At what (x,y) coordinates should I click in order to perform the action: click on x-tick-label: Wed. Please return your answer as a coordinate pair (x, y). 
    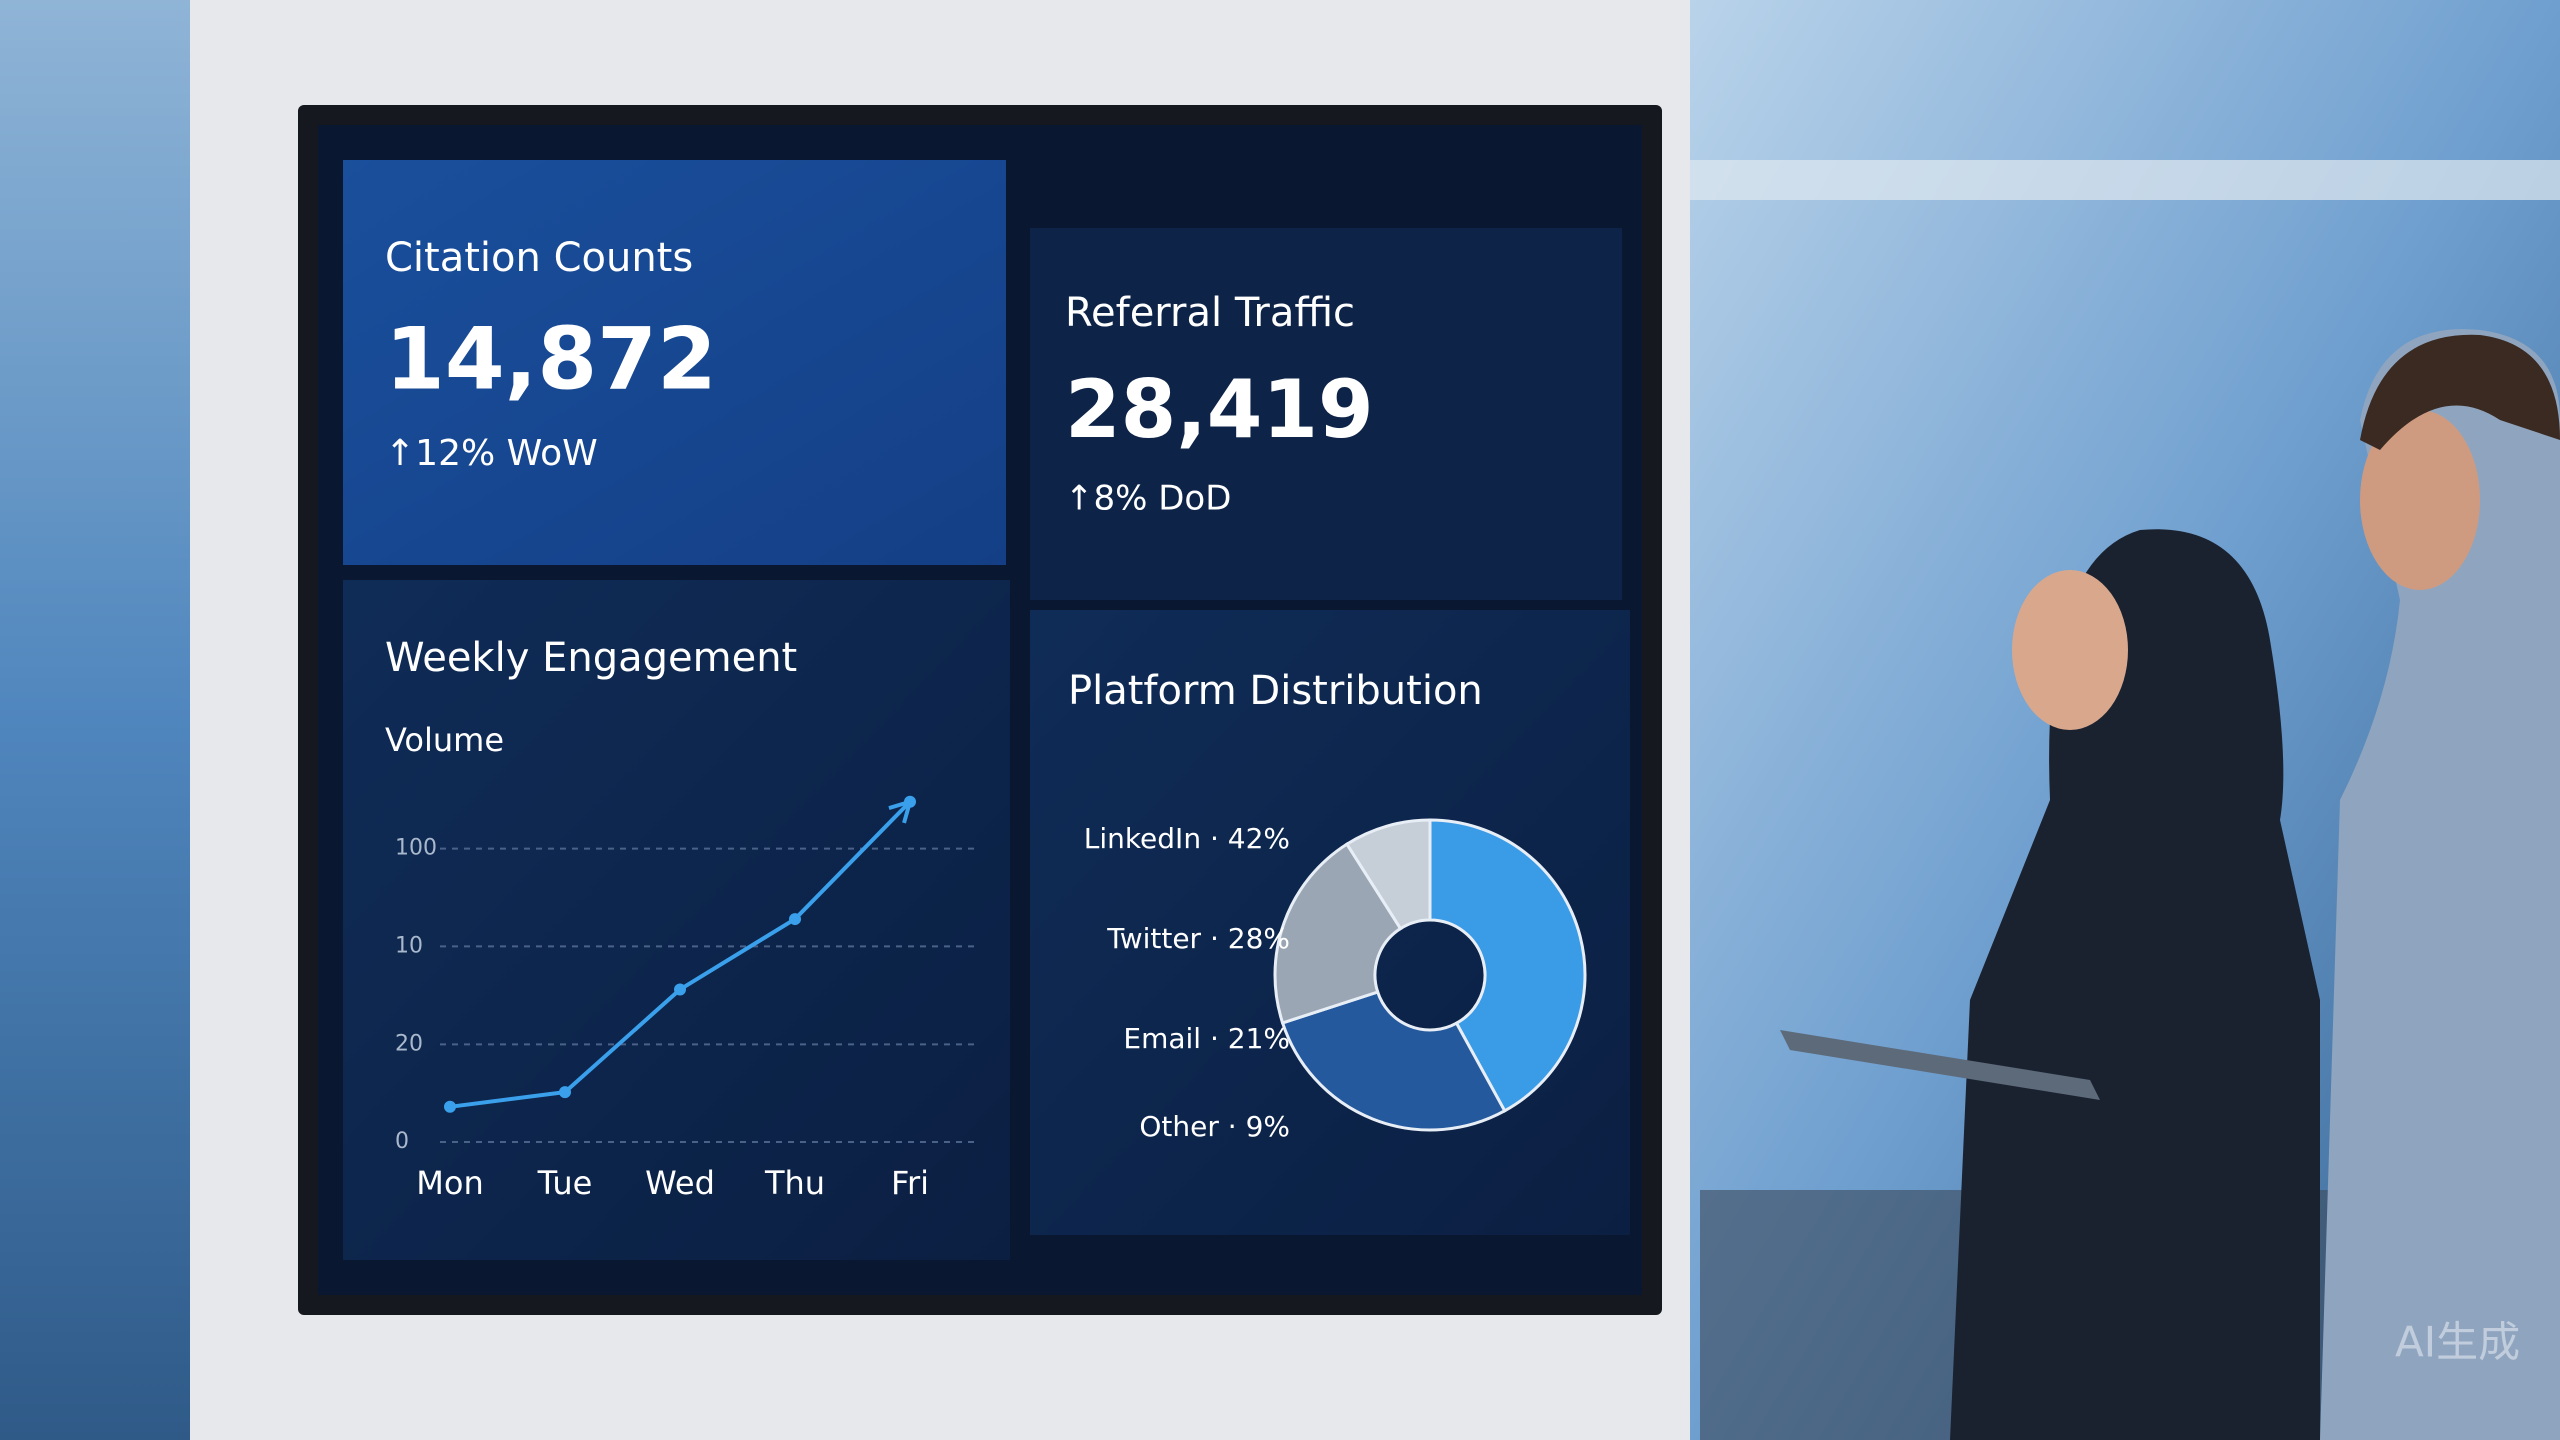
    Looking at the image, I should click on (680, 1183).